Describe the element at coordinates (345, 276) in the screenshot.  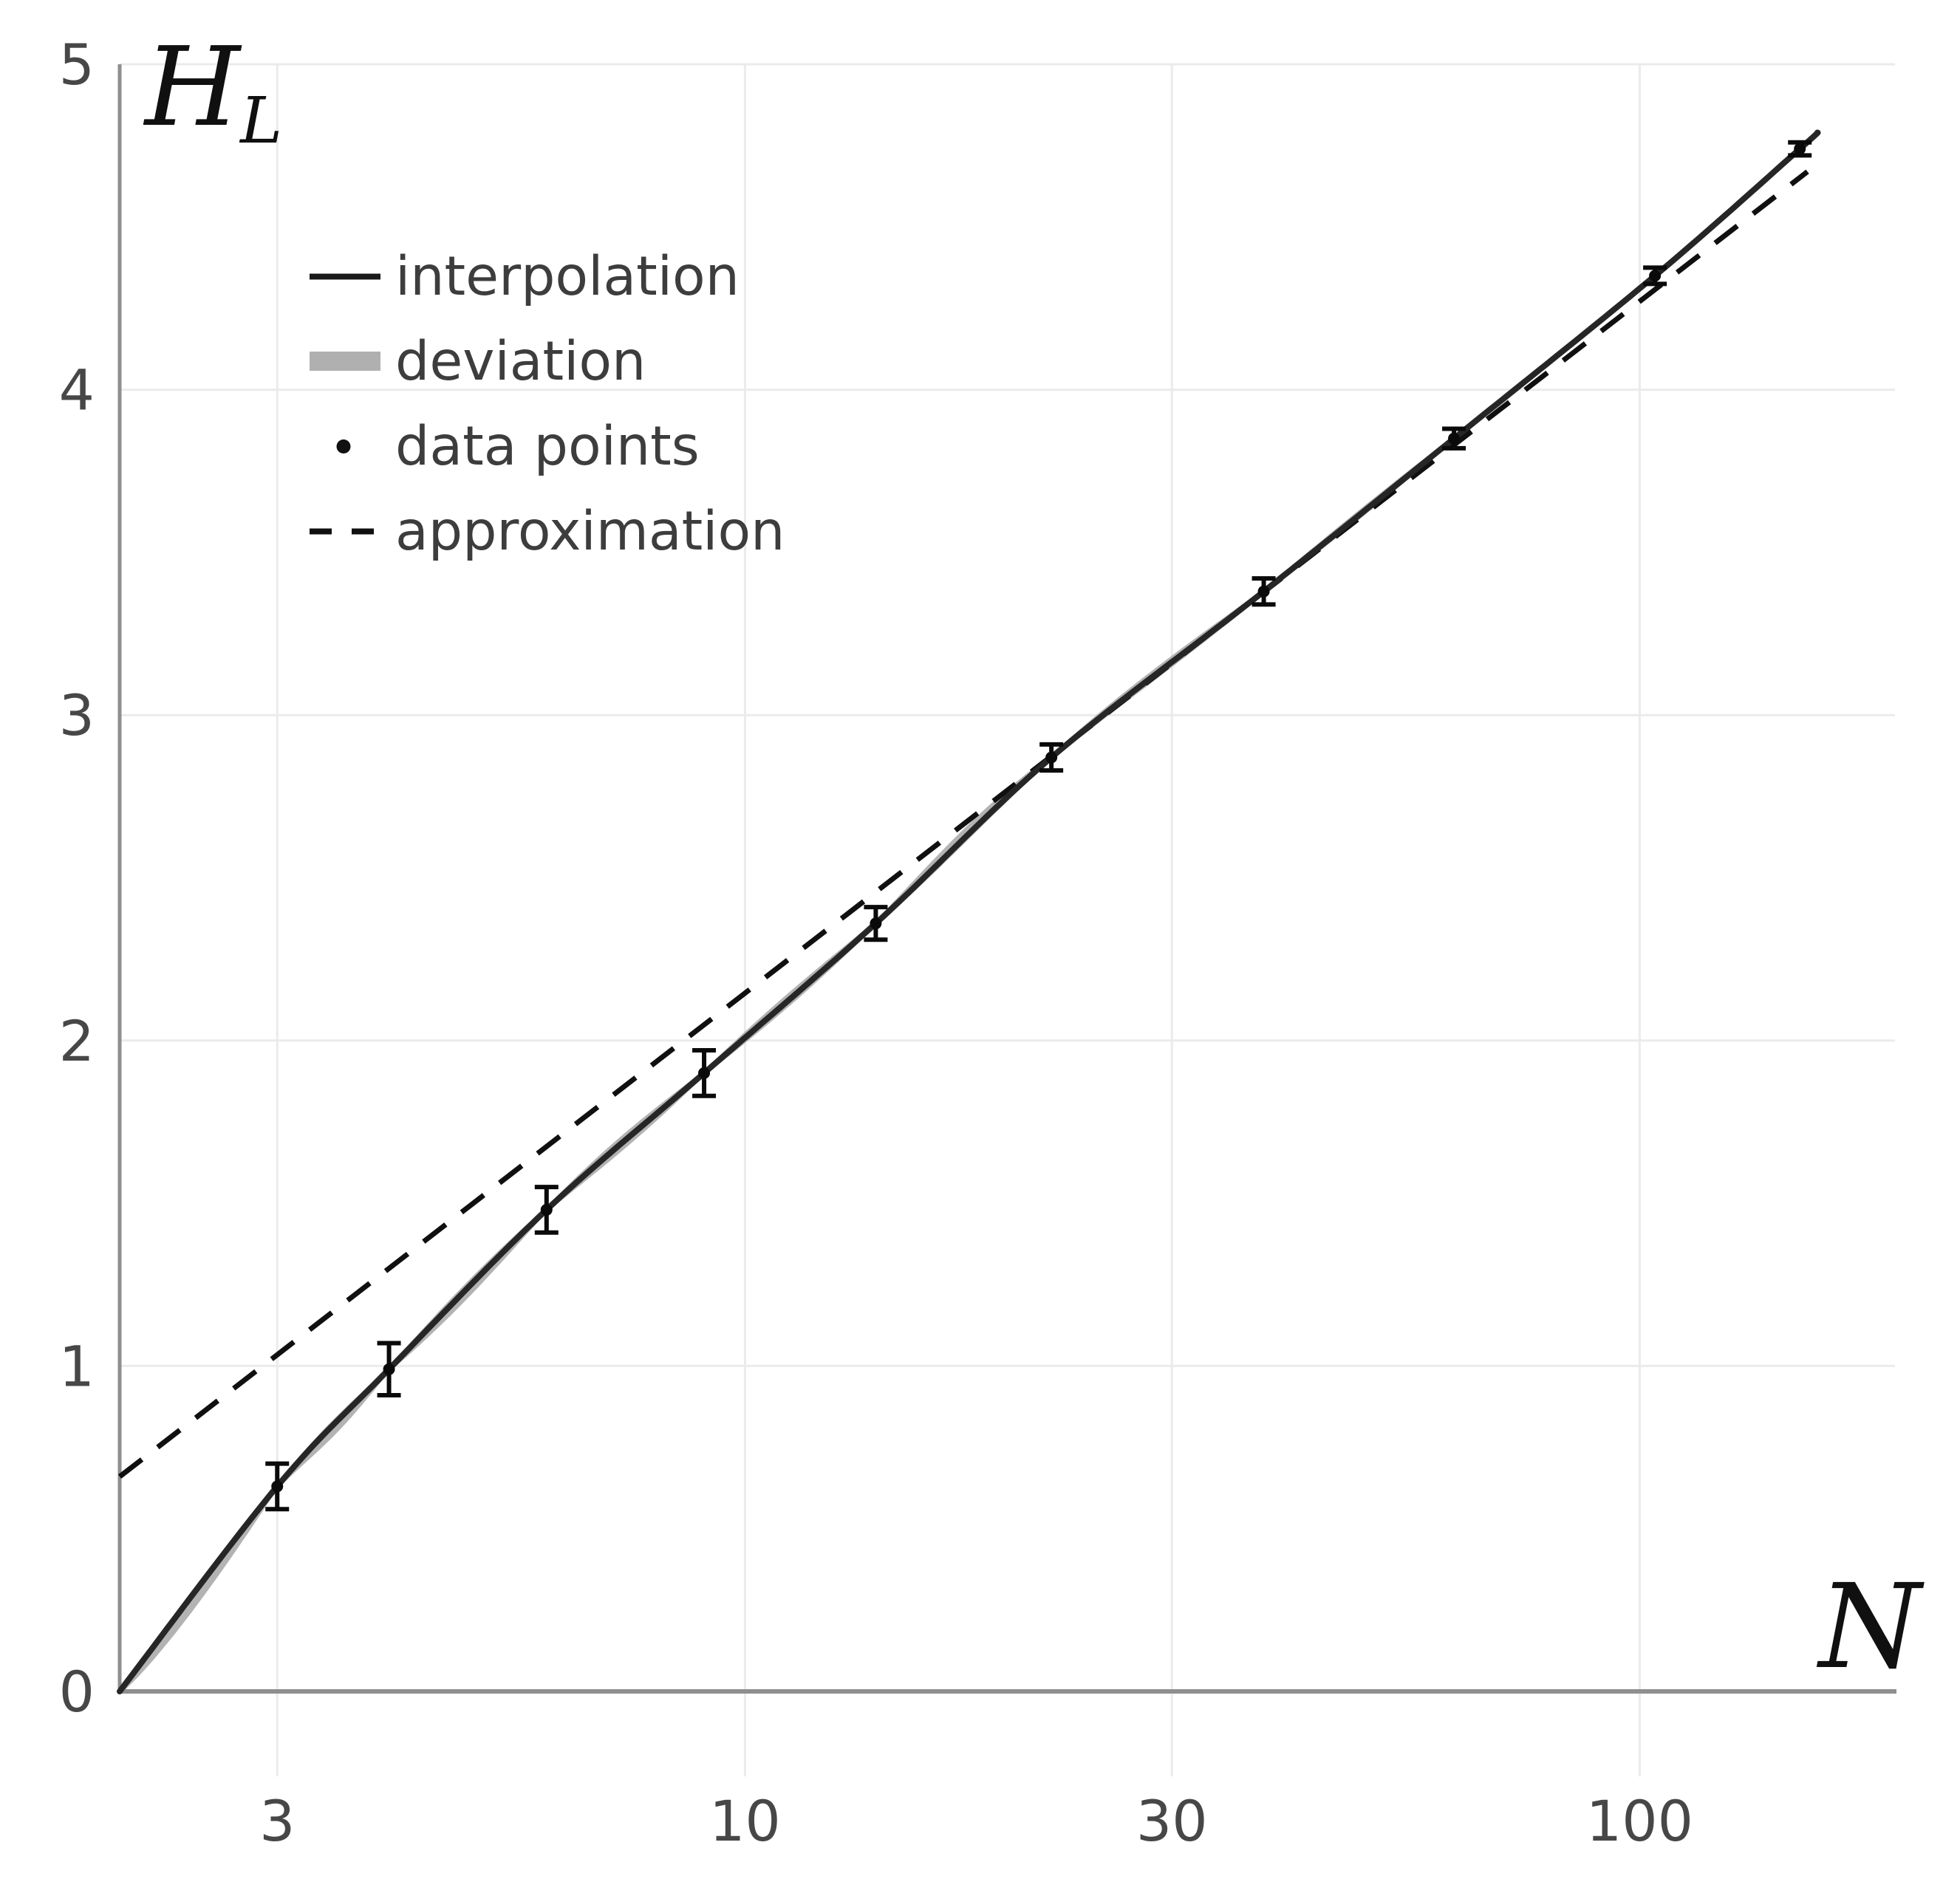
I see `solid-line-icon` at that location.